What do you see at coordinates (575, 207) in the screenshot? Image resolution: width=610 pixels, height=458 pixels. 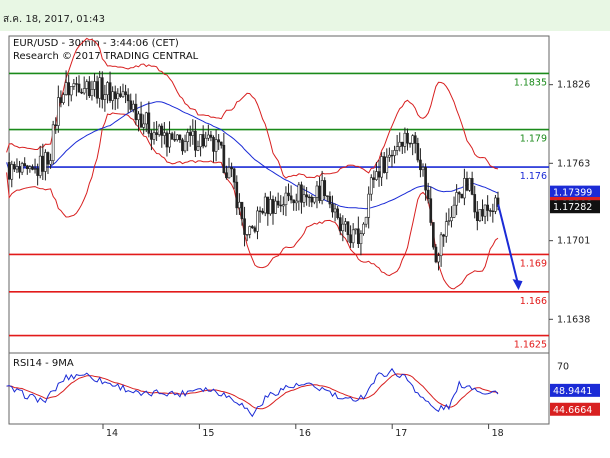 I see `current-price-label-box` at bounding box center [575, 207].